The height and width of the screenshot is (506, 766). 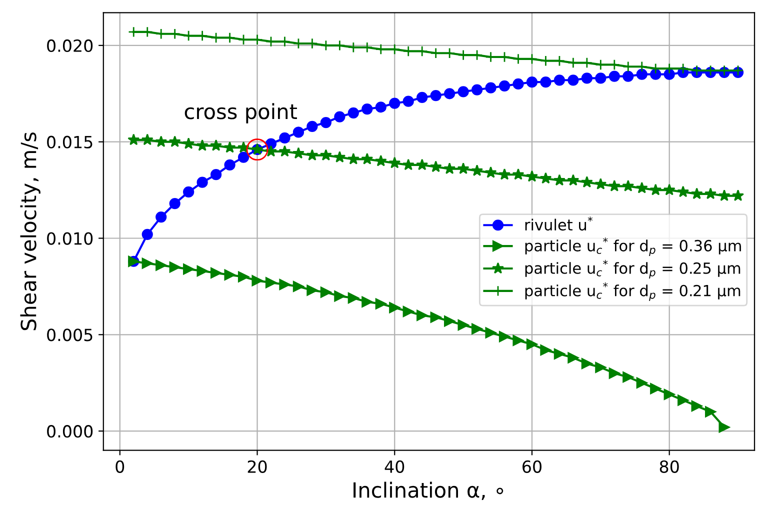 What do you see at coordinates (257, 466) in the screenshot?
I see `x-tick-label: 20` at bounding box center [257, 466].